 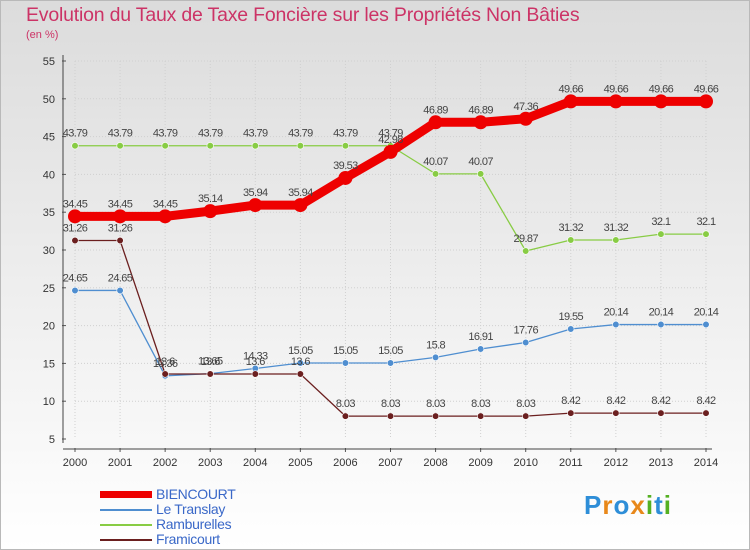 I want to click on data-label-biencourt: 42.98, so click(x=390, y=140).